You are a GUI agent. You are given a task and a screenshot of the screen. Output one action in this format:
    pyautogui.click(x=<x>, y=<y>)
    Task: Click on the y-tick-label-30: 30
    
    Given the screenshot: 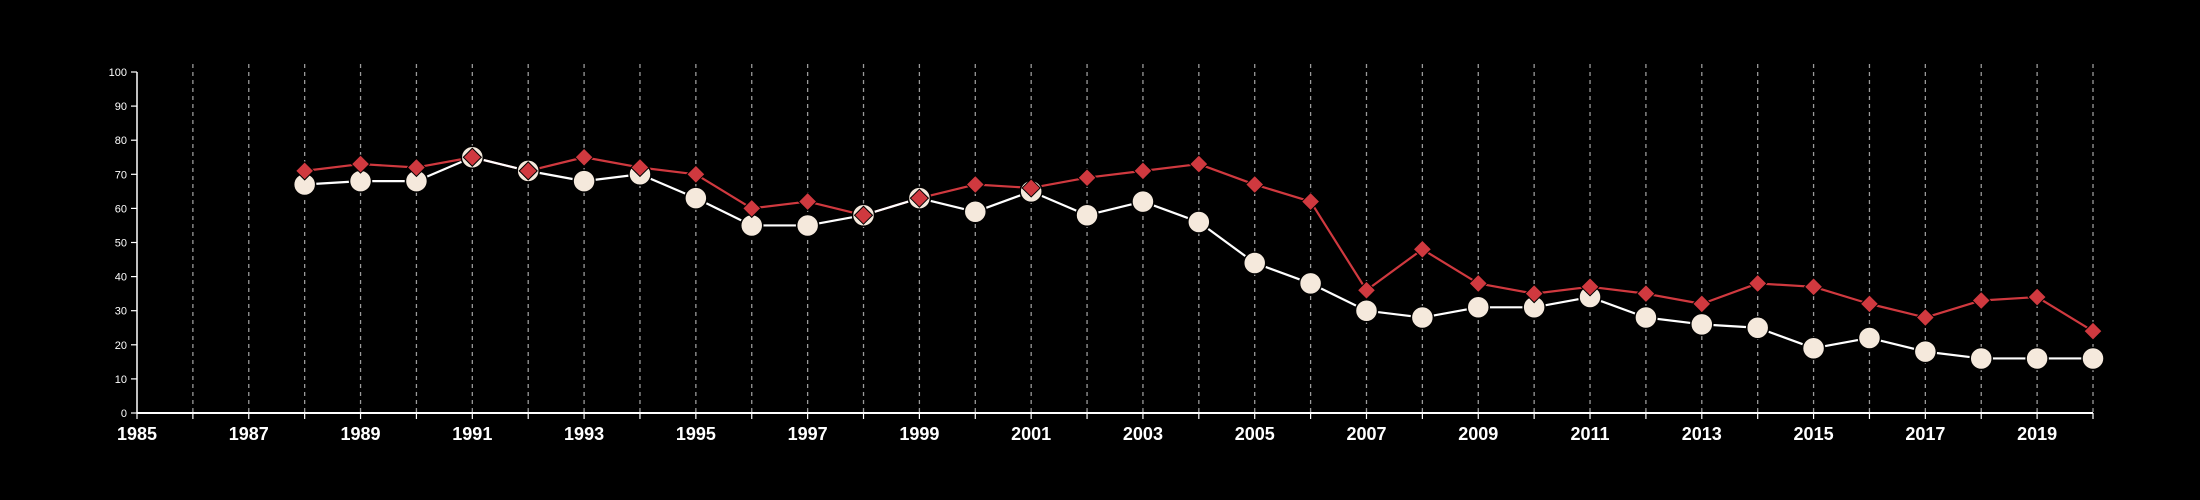 What is the action you would take?
    pyautogui.click(x=121, y=312)
    